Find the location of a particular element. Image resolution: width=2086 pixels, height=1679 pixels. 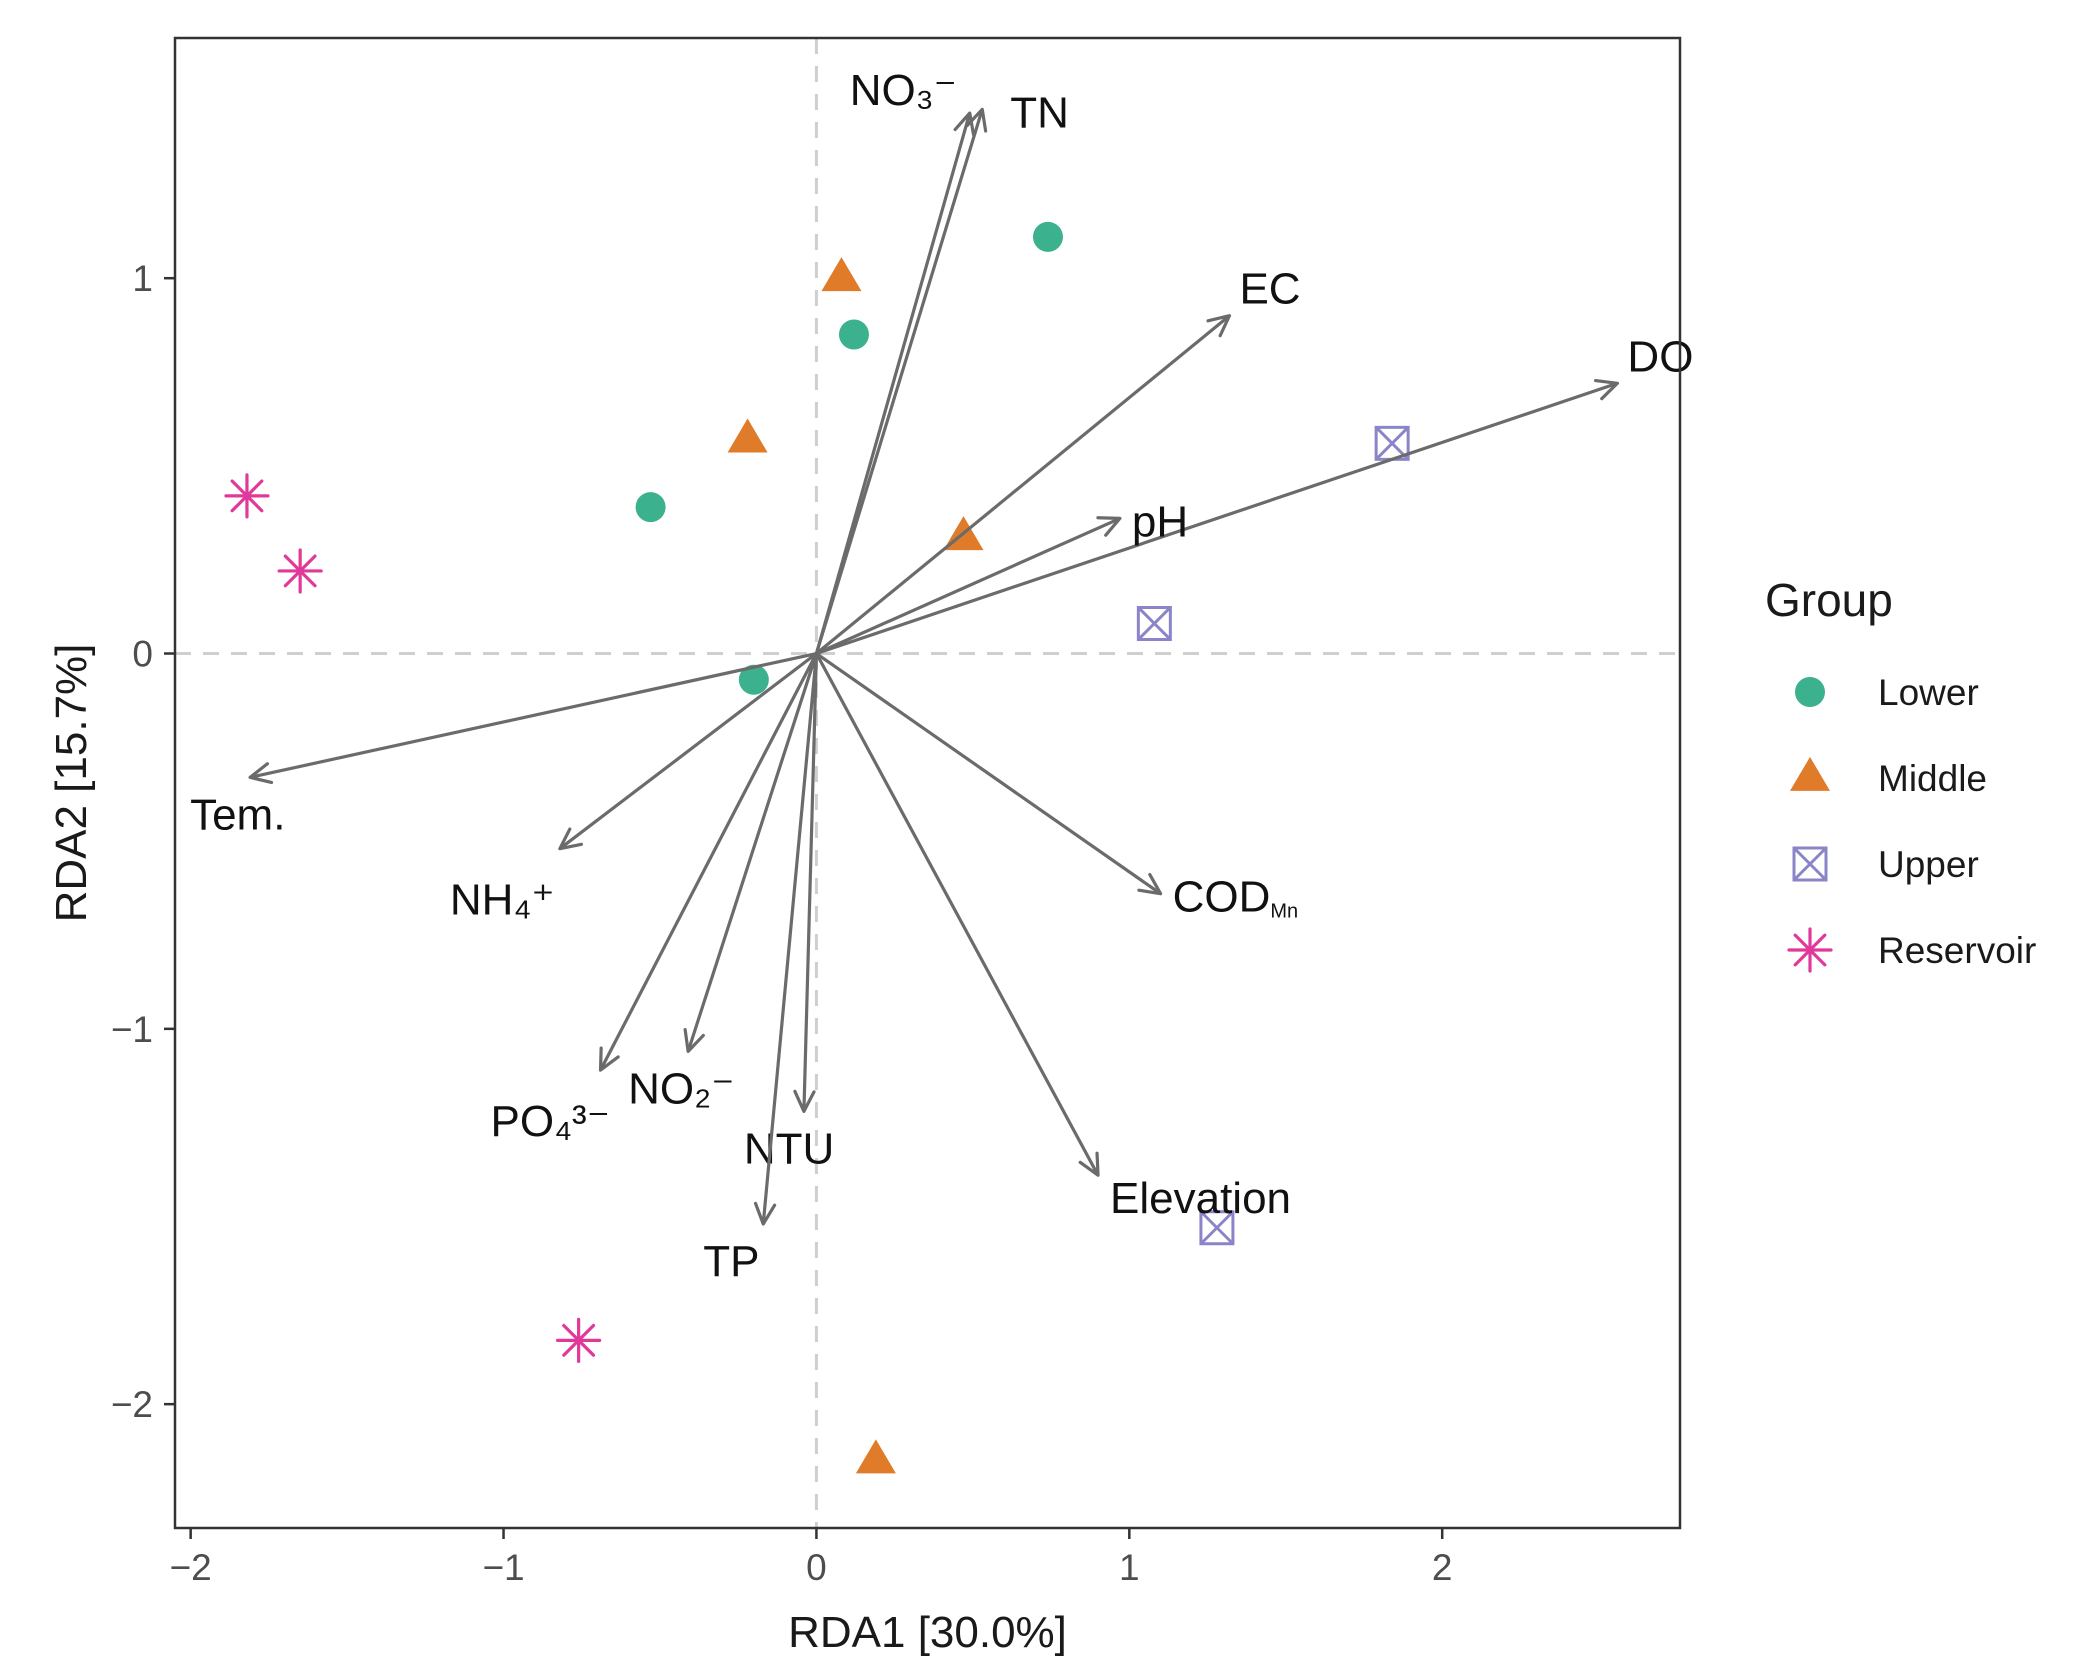

vector-COD: CODMn is located at coordinates (1057, 787).